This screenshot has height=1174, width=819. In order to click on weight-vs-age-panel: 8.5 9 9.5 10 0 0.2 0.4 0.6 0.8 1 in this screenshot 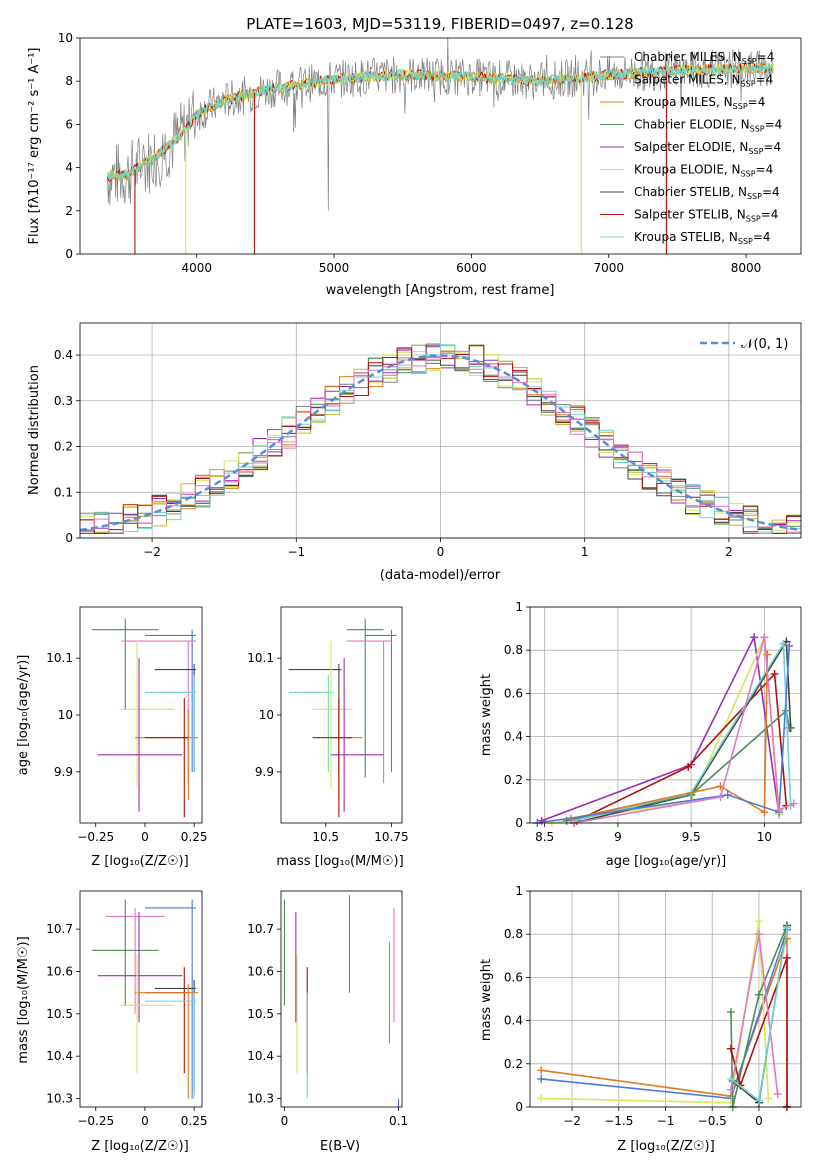, I will do `click(653, 722)`.